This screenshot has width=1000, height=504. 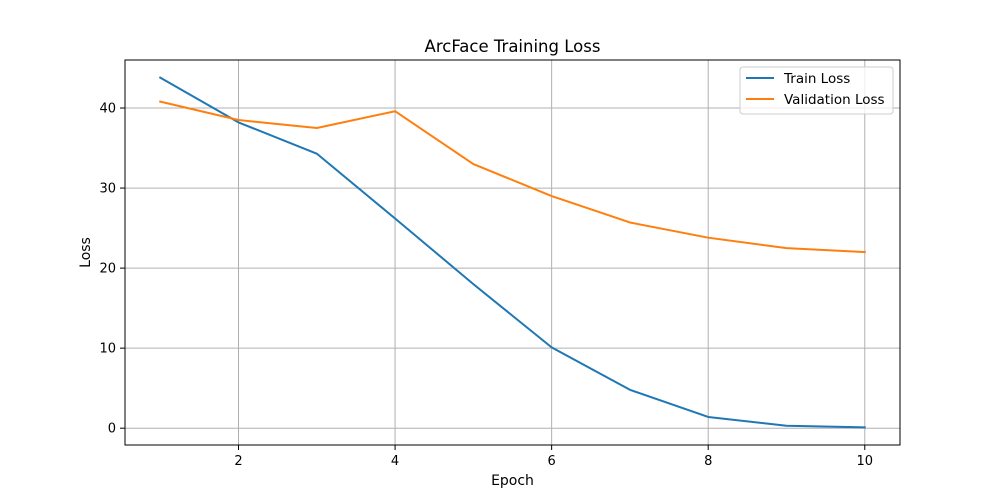 I want to click on y-axis-label: Loss, so click(x=86, y=252).